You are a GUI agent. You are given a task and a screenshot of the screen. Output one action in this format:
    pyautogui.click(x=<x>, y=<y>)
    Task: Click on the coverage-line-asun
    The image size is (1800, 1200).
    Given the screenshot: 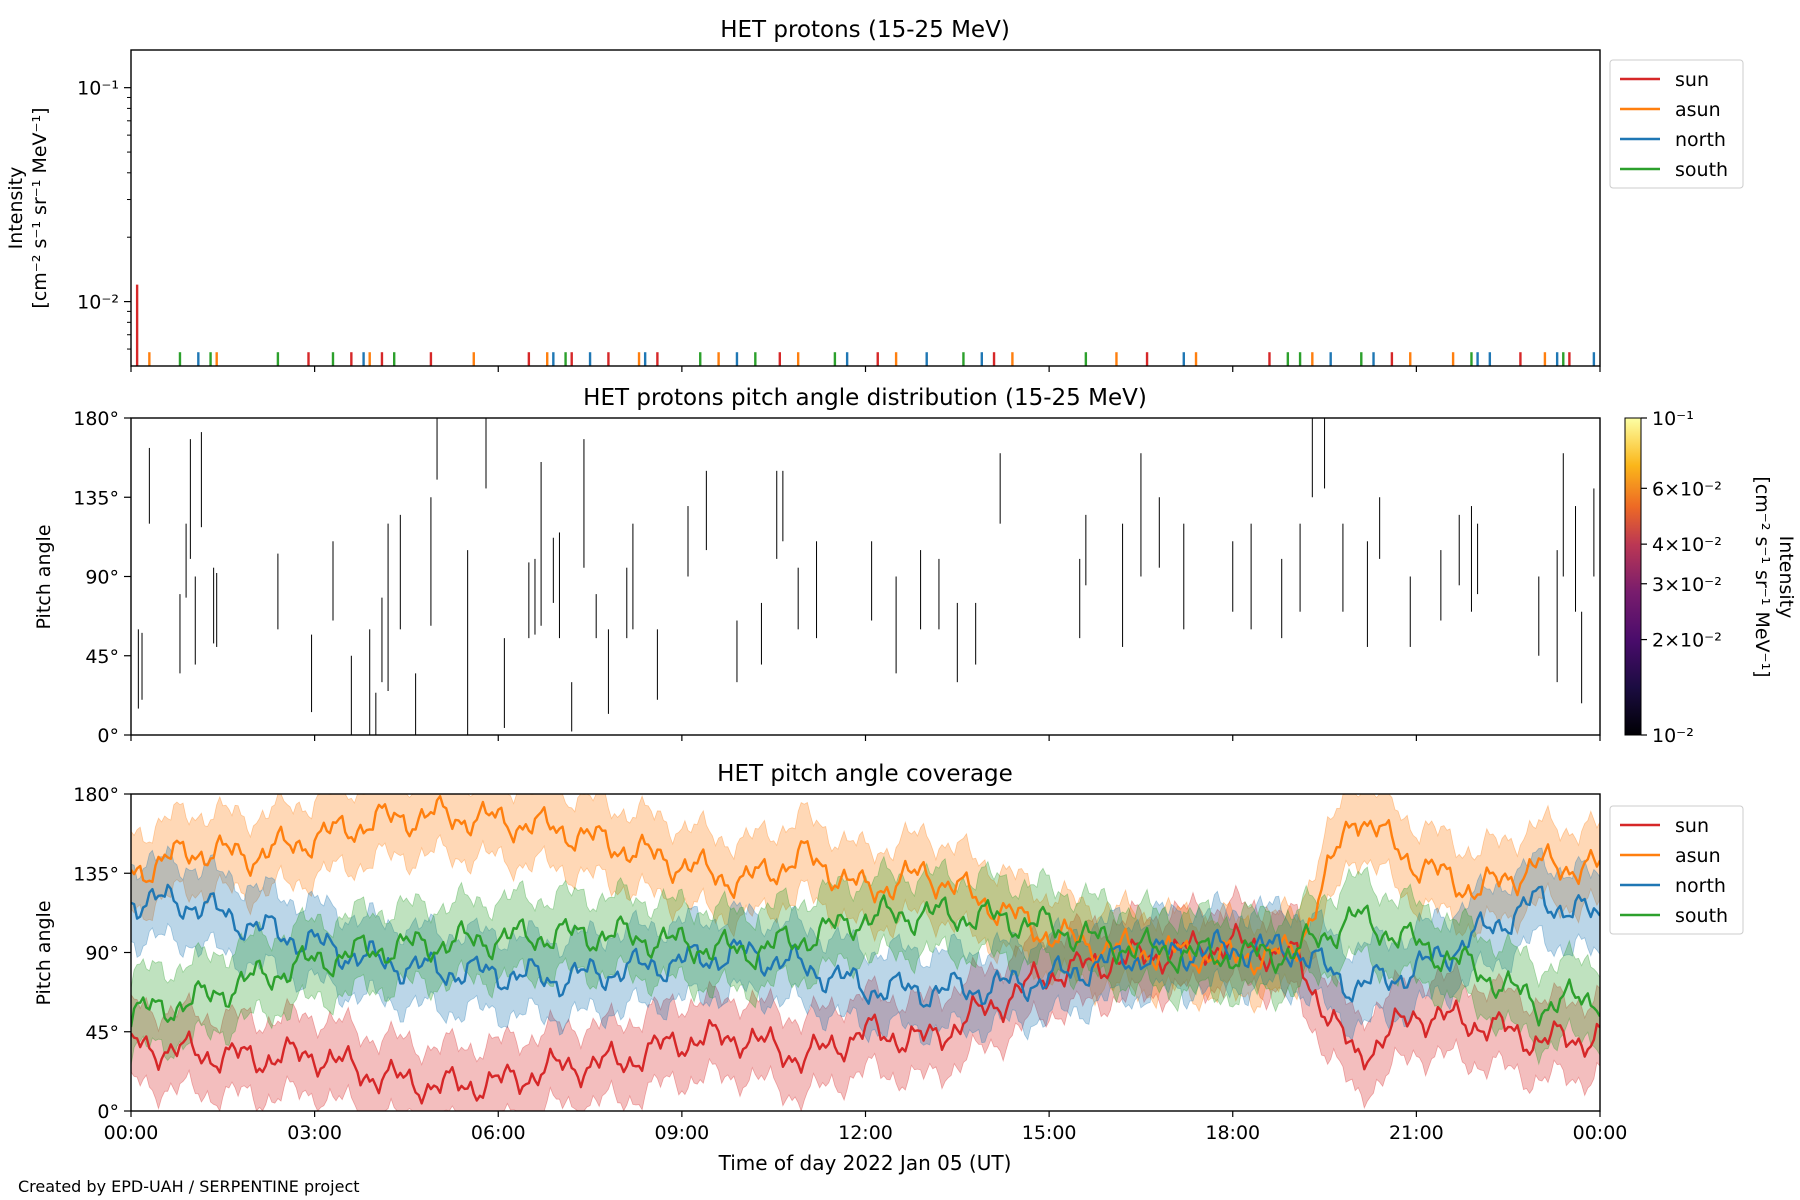 What is the action you would take?
    pyautogui.click(x=865, y=885)
    